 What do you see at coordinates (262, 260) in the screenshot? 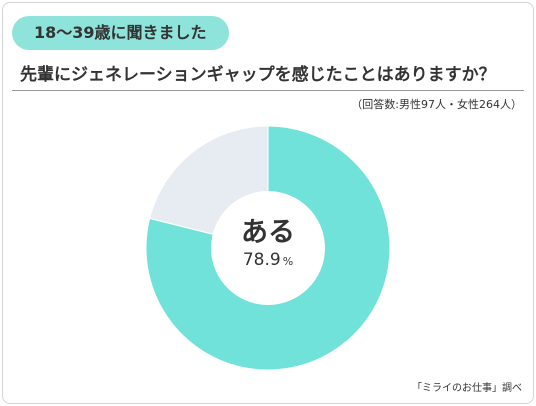
I see `center-value-number: 78.9` at bounding box center [262, 260].